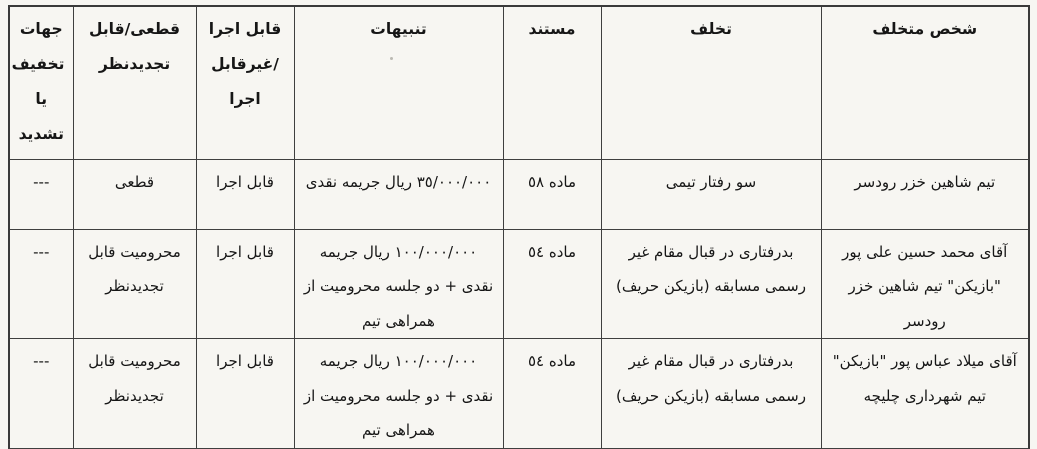  Describe the element at coordinates (552, 194) in the screenshot. I see `cell-reference: ماده ٥٨` at that location.